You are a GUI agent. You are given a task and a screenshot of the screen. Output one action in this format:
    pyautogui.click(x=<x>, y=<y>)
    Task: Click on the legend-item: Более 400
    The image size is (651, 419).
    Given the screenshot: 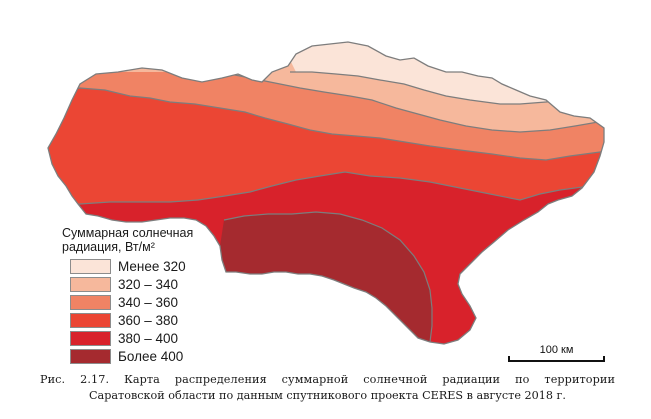 What is the action you would take?
    pyautogui.click(x=140, y=356)
    